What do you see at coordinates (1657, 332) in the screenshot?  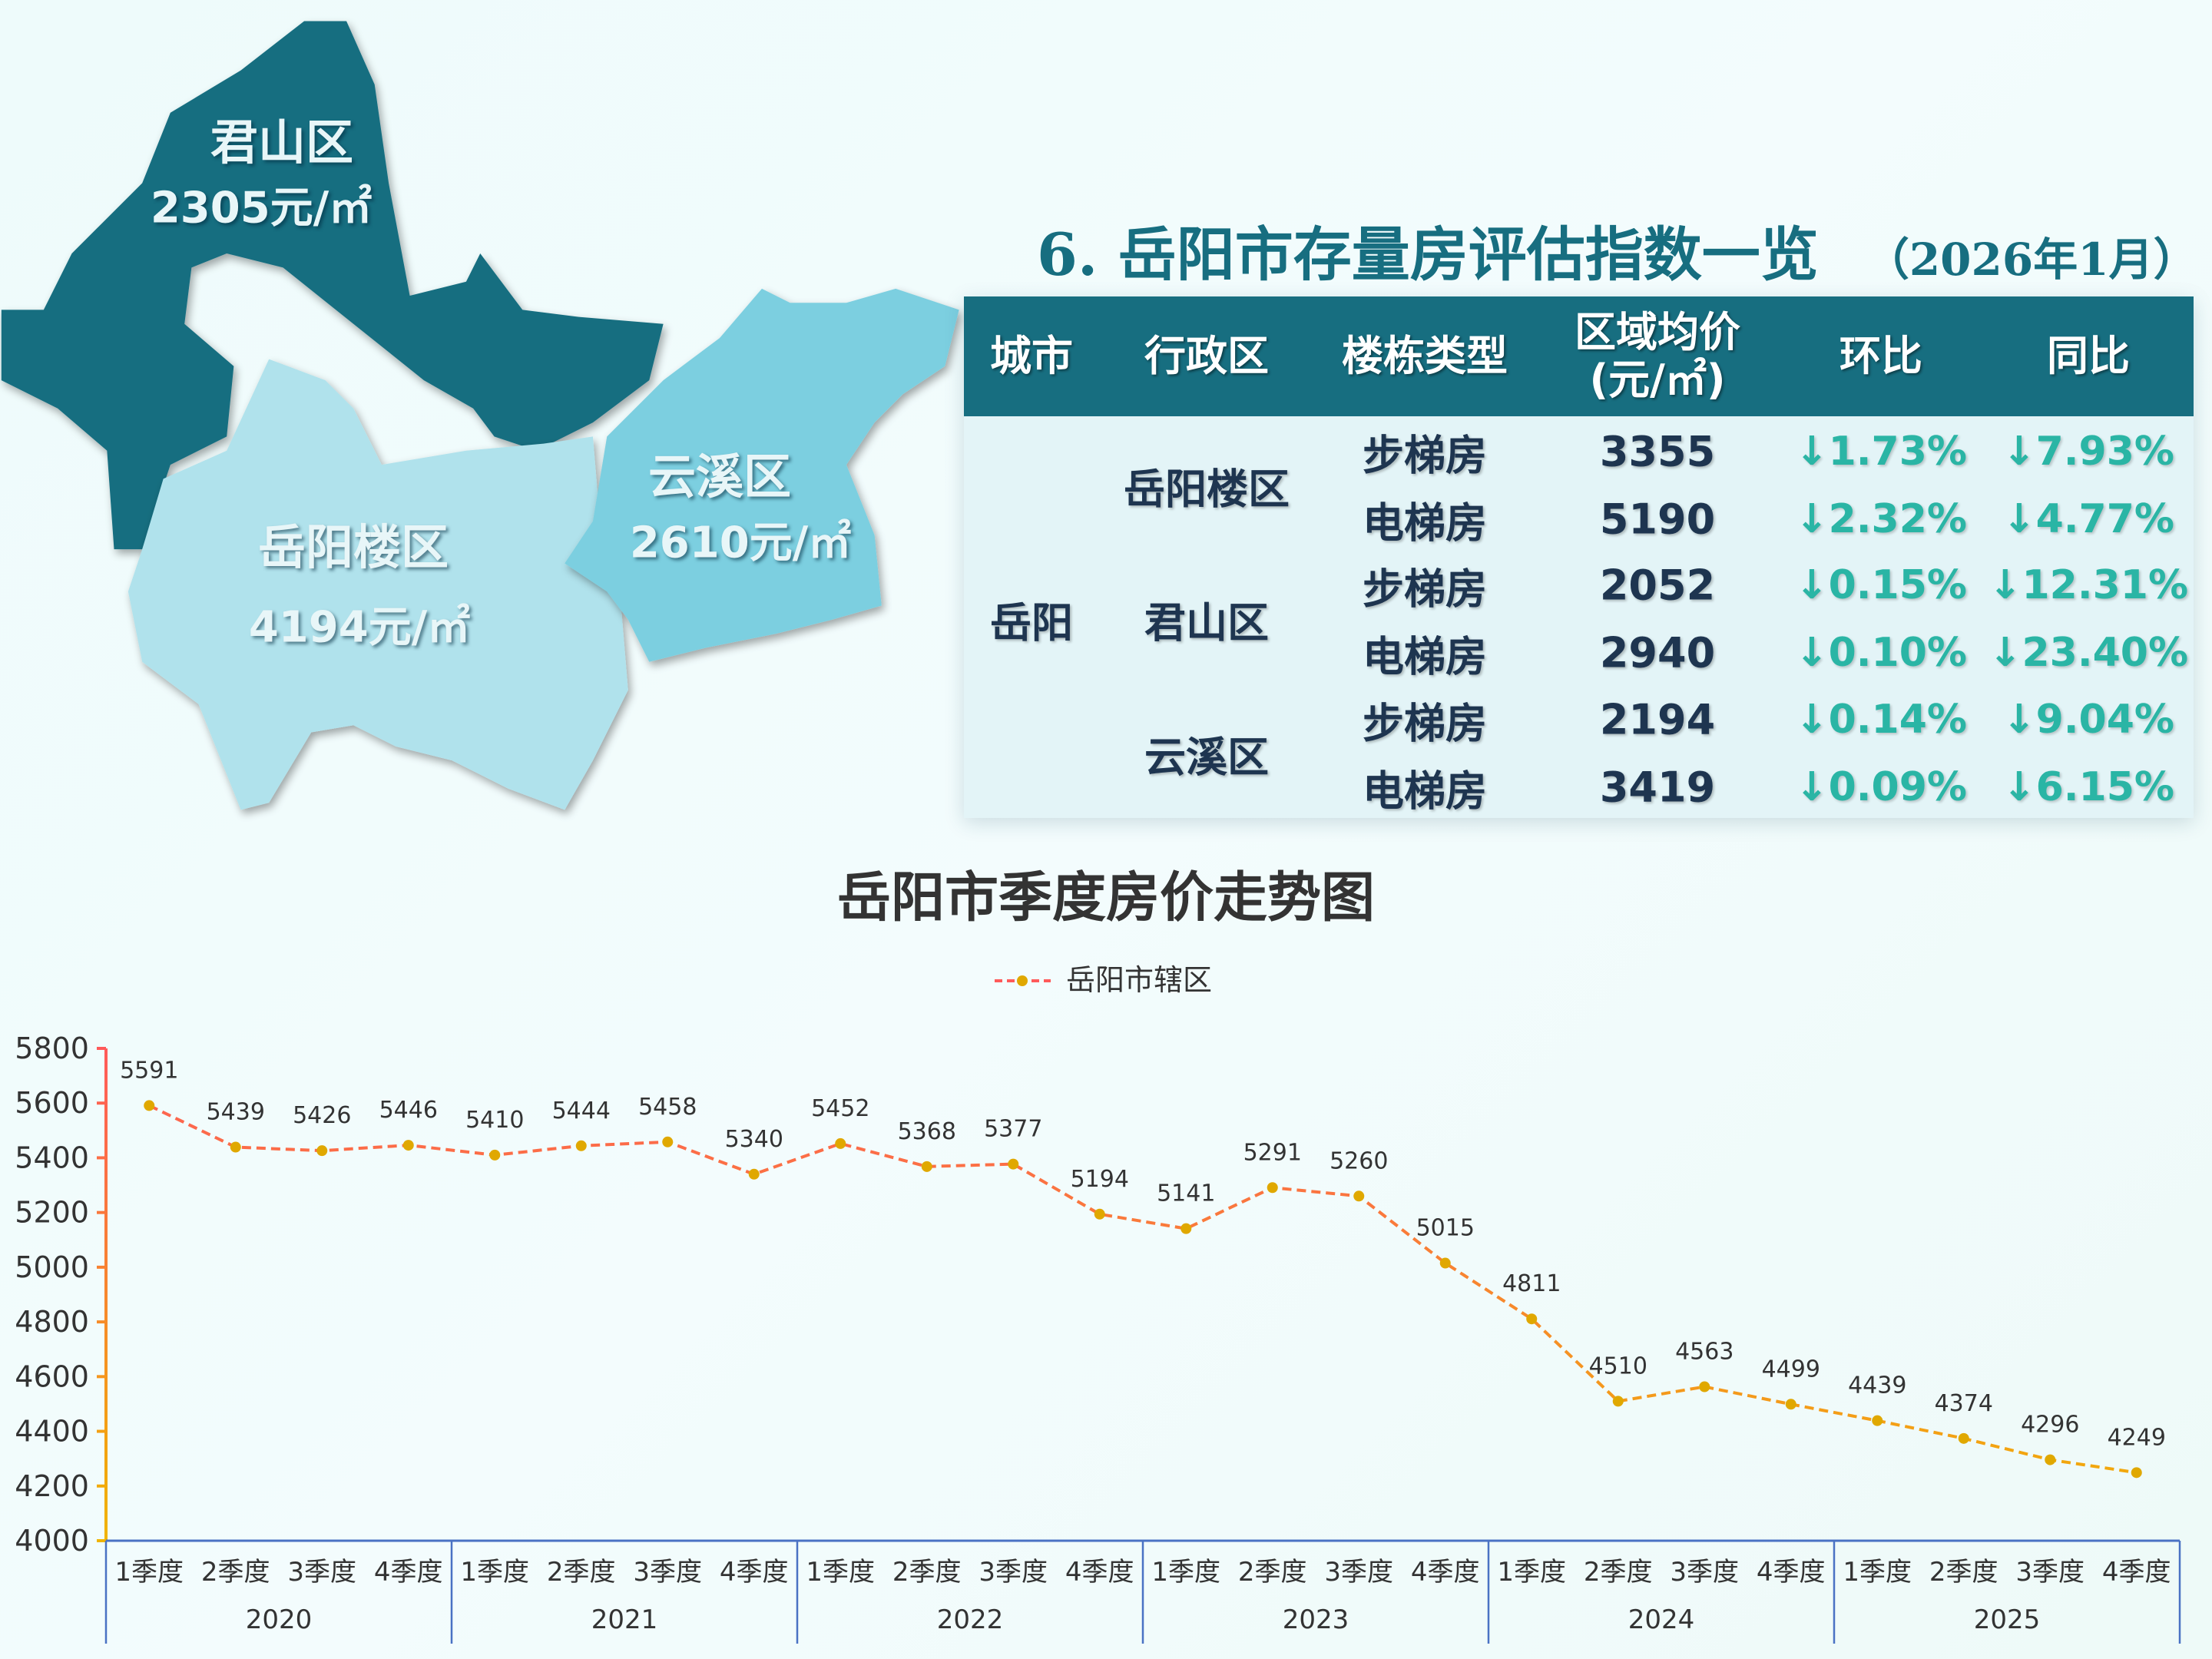 I see `header-avg-price-label: 区域均价` at bounding box center [1657, 332].